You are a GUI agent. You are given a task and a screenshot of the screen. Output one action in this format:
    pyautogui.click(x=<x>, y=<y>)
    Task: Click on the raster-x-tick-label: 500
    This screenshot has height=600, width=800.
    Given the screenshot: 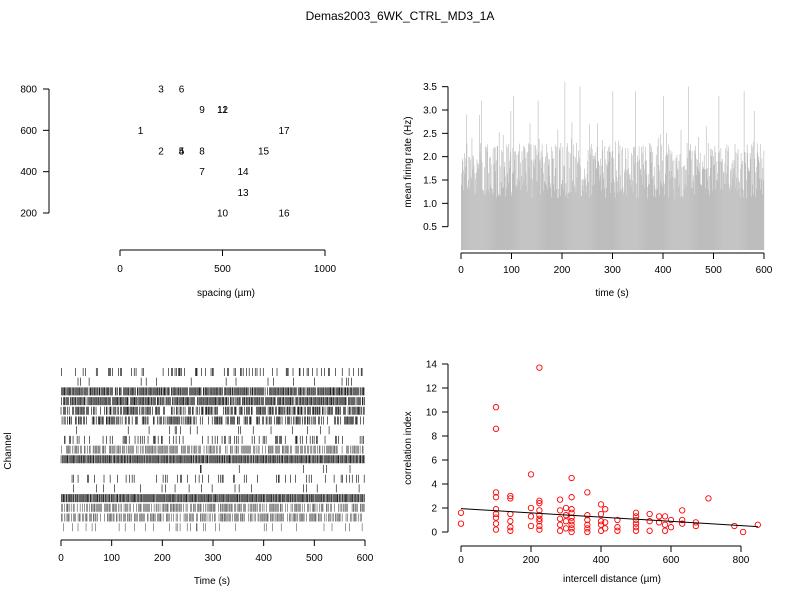 What is the action you would take?
    pyautogui.click(x=314, y=558)
    